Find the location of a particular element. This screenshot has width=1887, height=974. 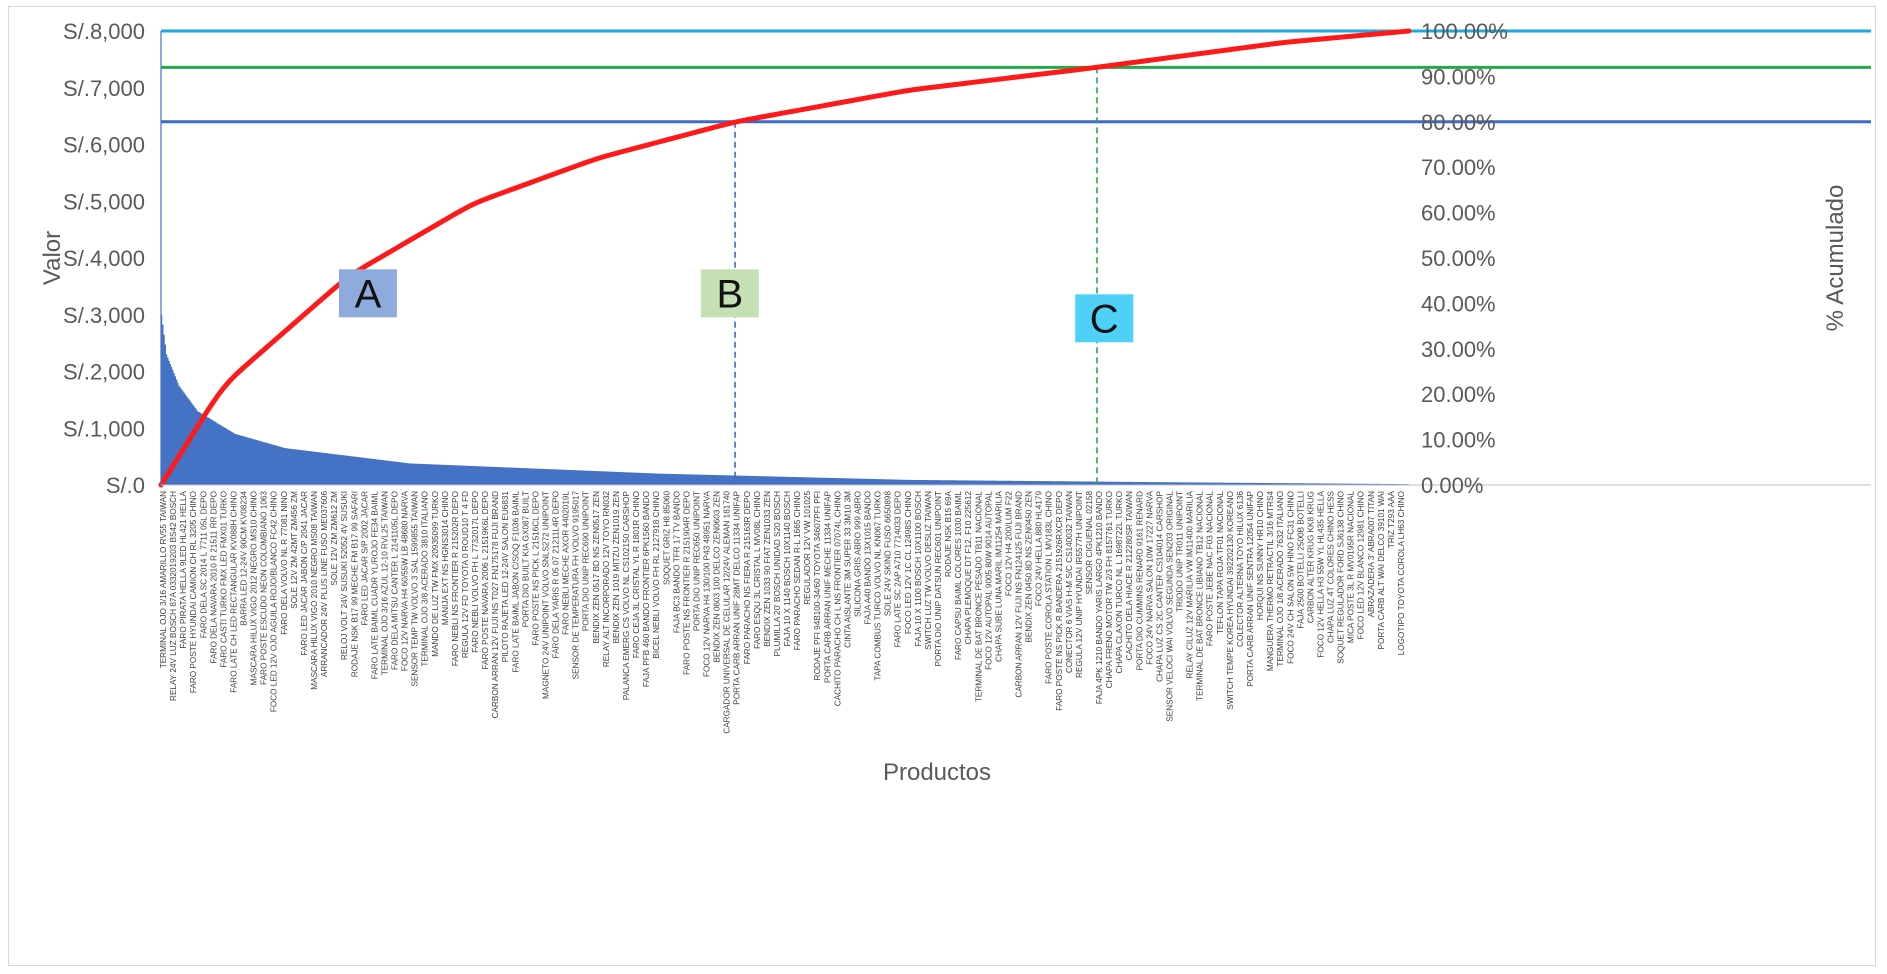

category-label: FAJA A40 BANDO 13X1015 BANDO is located at coordinates (868, 557).